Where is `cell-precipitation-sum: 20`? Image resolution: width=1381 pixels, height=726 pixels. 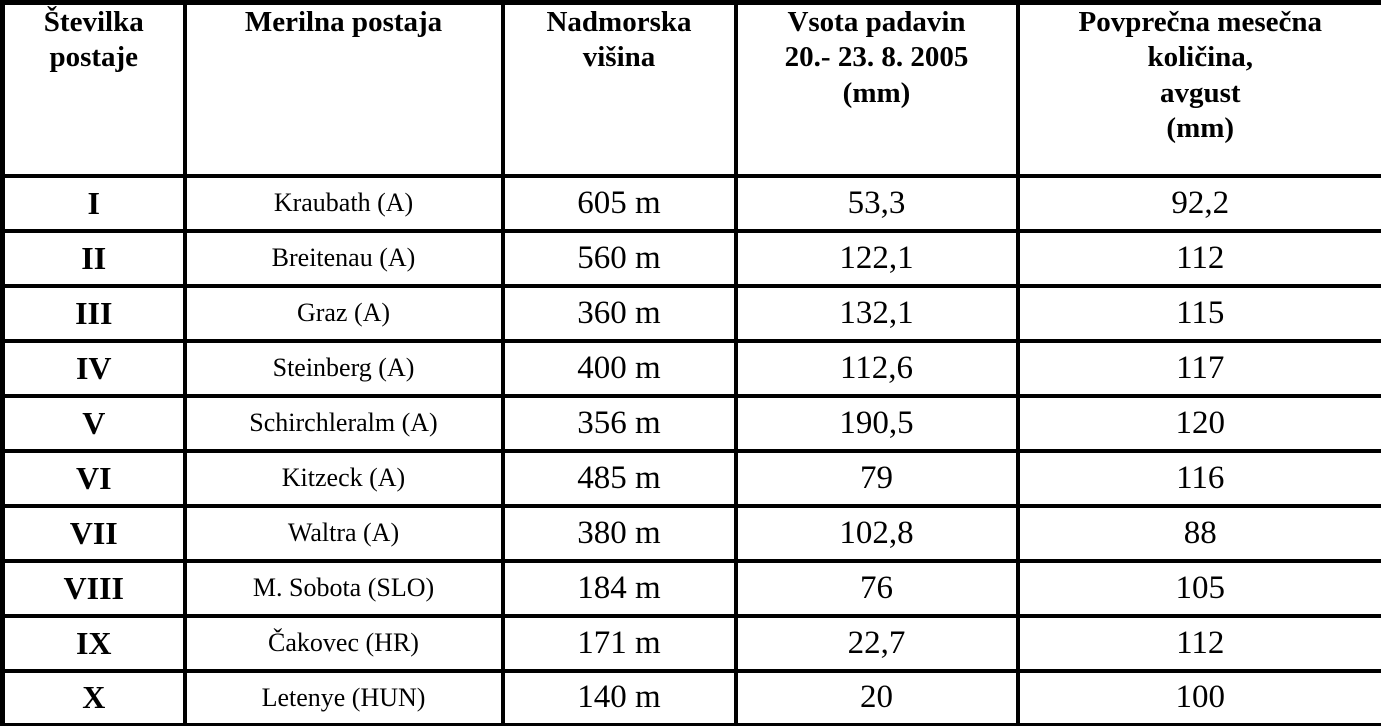 cell-precipitation-sum: 20 is located at coordinates (876, 697).